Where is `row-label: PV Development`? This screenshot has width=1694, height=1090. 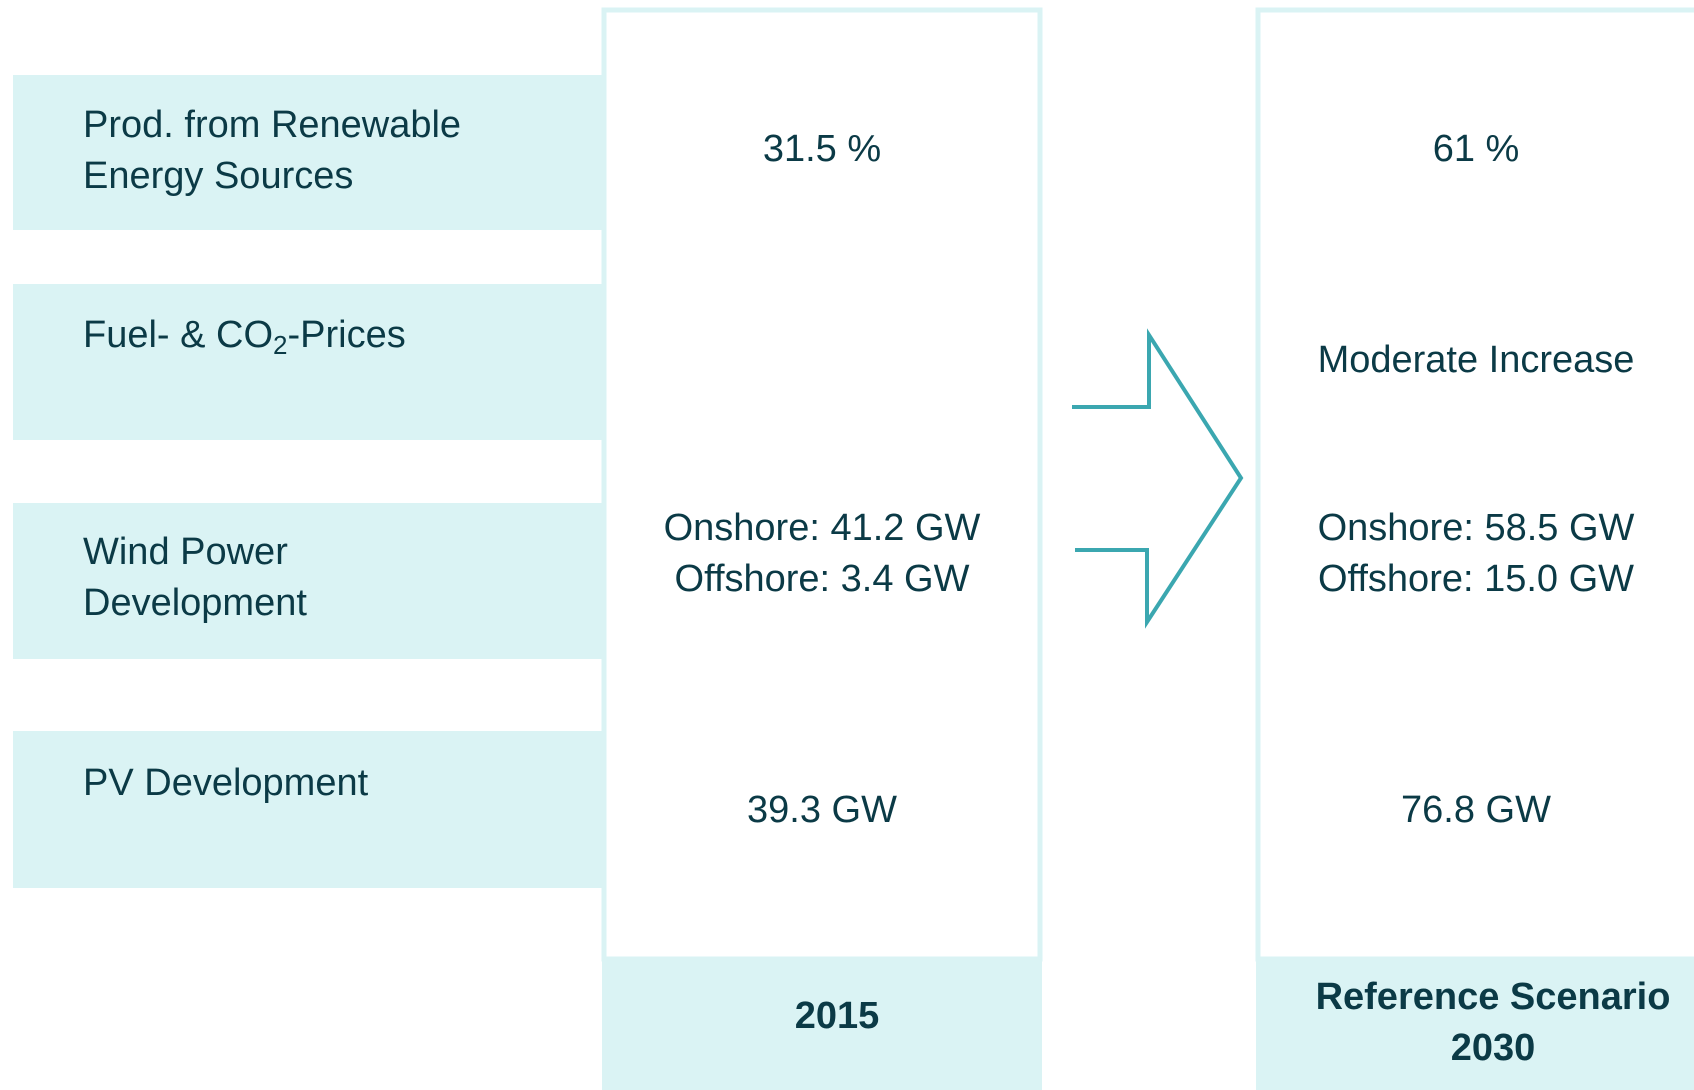 row-label: PV Development is located at coordinates (226, 783).